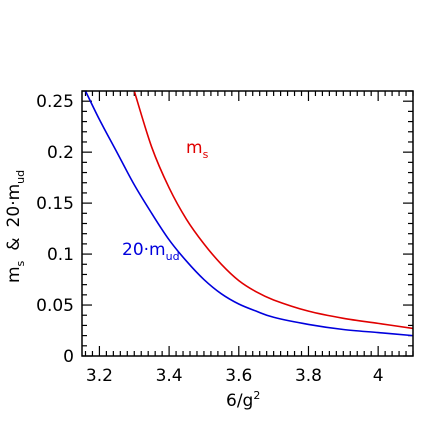 The image size is (436, 436). Describe the element at coordinates (15, 226) in the screenshot. I see `y-axis-label: ms&20·mud` at that location.